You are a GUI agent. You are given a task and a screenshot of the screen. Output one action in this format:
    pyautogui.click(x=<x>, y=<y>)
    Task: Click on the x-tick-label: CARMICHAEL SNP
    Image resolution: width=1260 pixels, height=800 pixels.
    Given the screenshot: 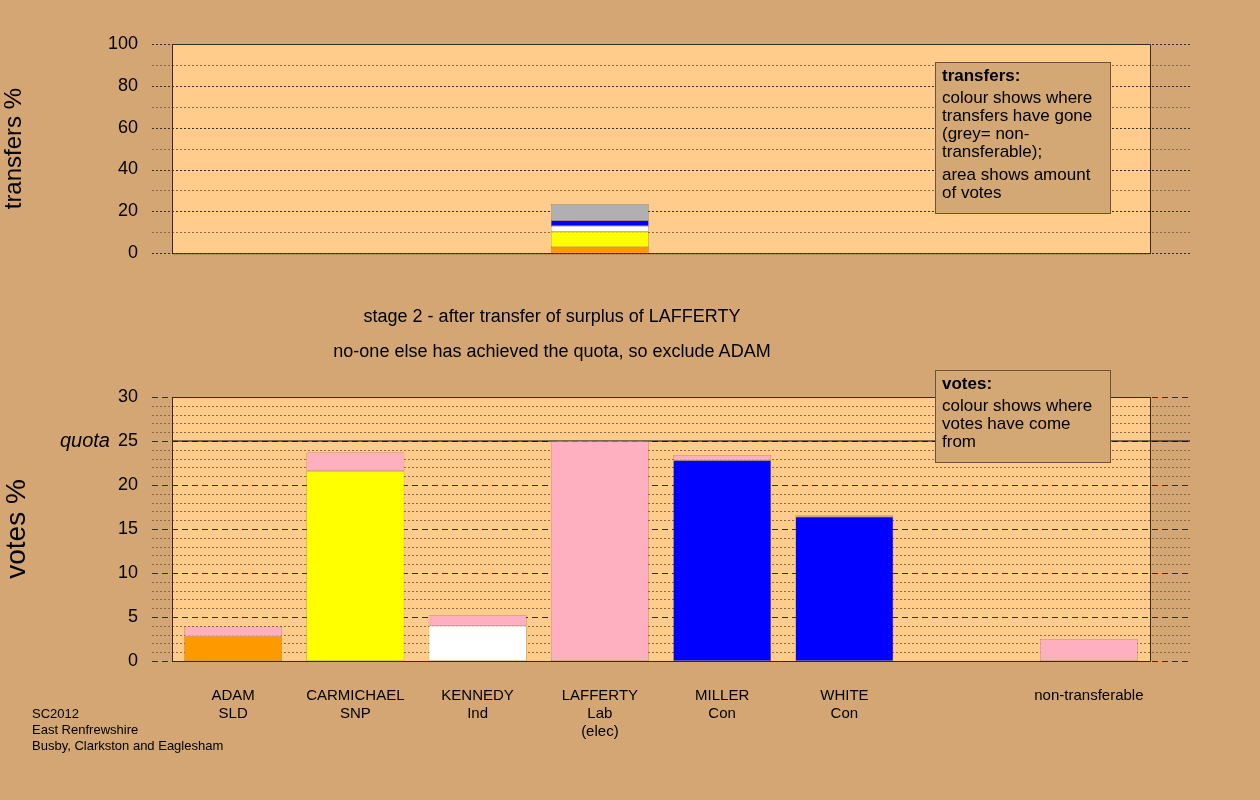 What is the action you would take?
    pyautogui.click(x=355, y=704)
    